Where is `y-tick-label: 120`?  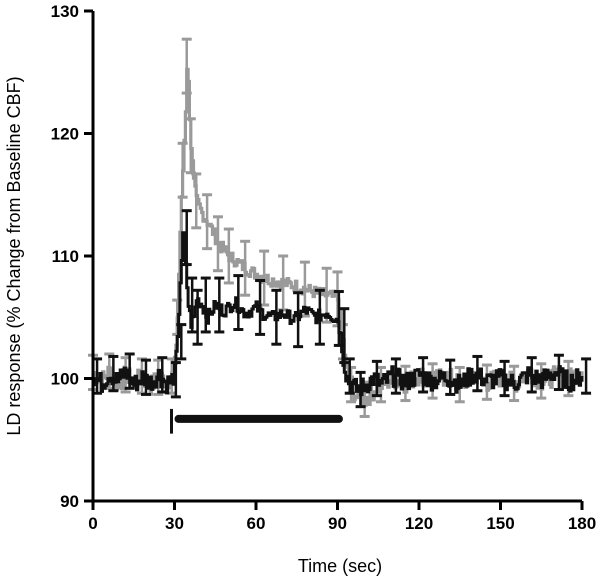
y-tick-label: 120 is located at coordinates (65, 134).